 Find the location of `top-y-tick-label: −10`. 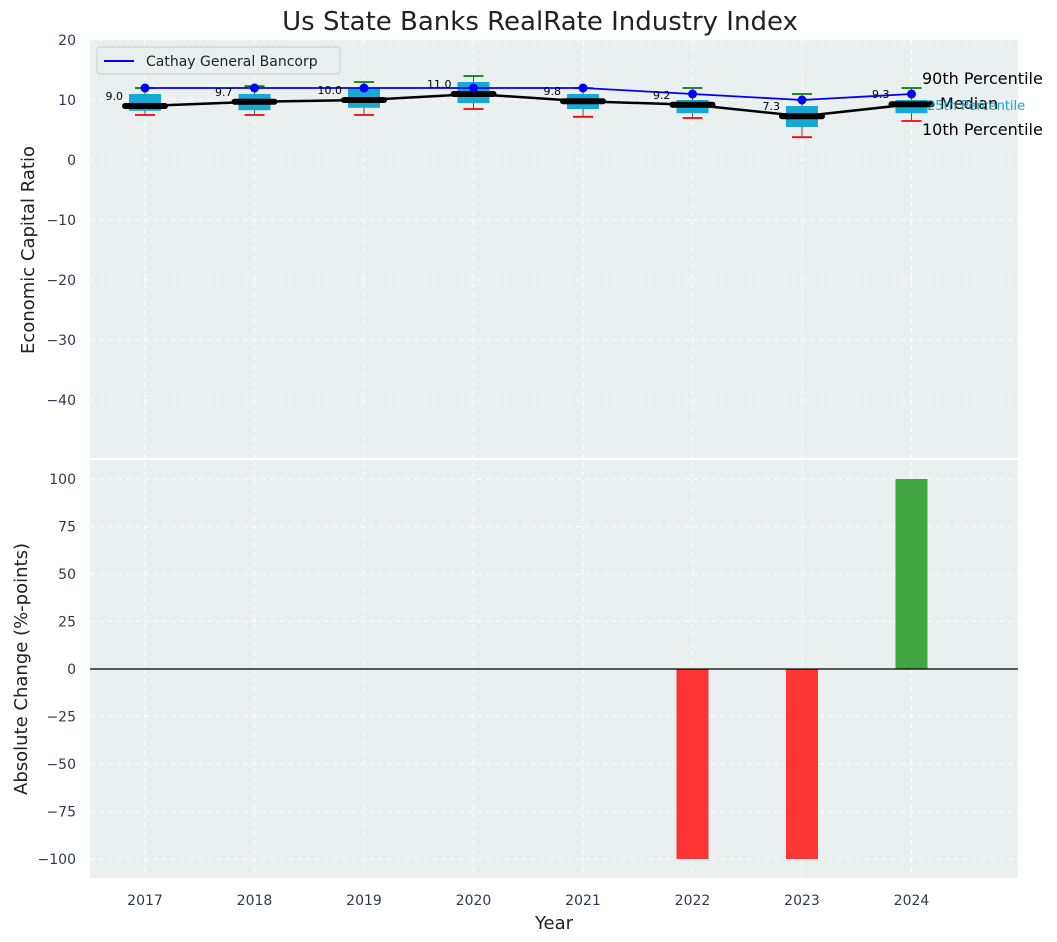

top-y-tick-label: −10 is located at coordinates (61, 221).